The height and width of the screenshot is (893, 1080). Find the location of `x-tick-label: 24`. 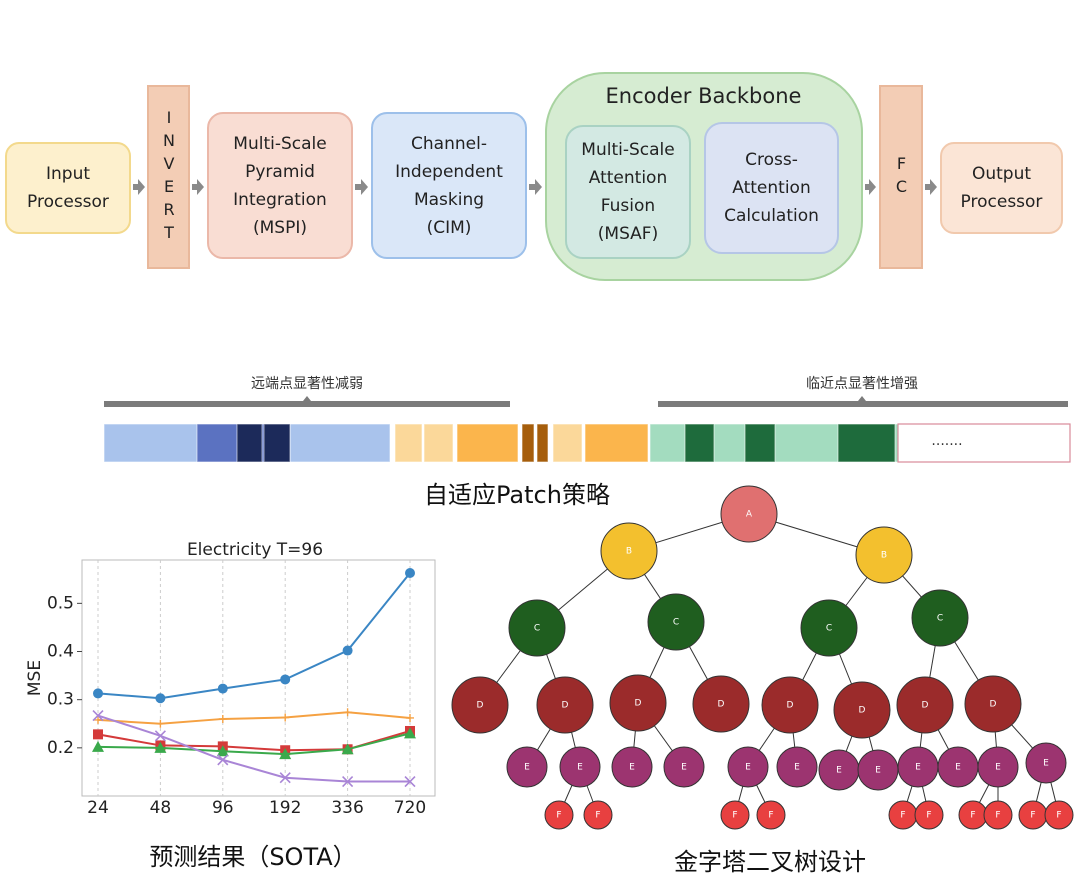

x-tick-label: 24 is located at coordinates (98, 808).